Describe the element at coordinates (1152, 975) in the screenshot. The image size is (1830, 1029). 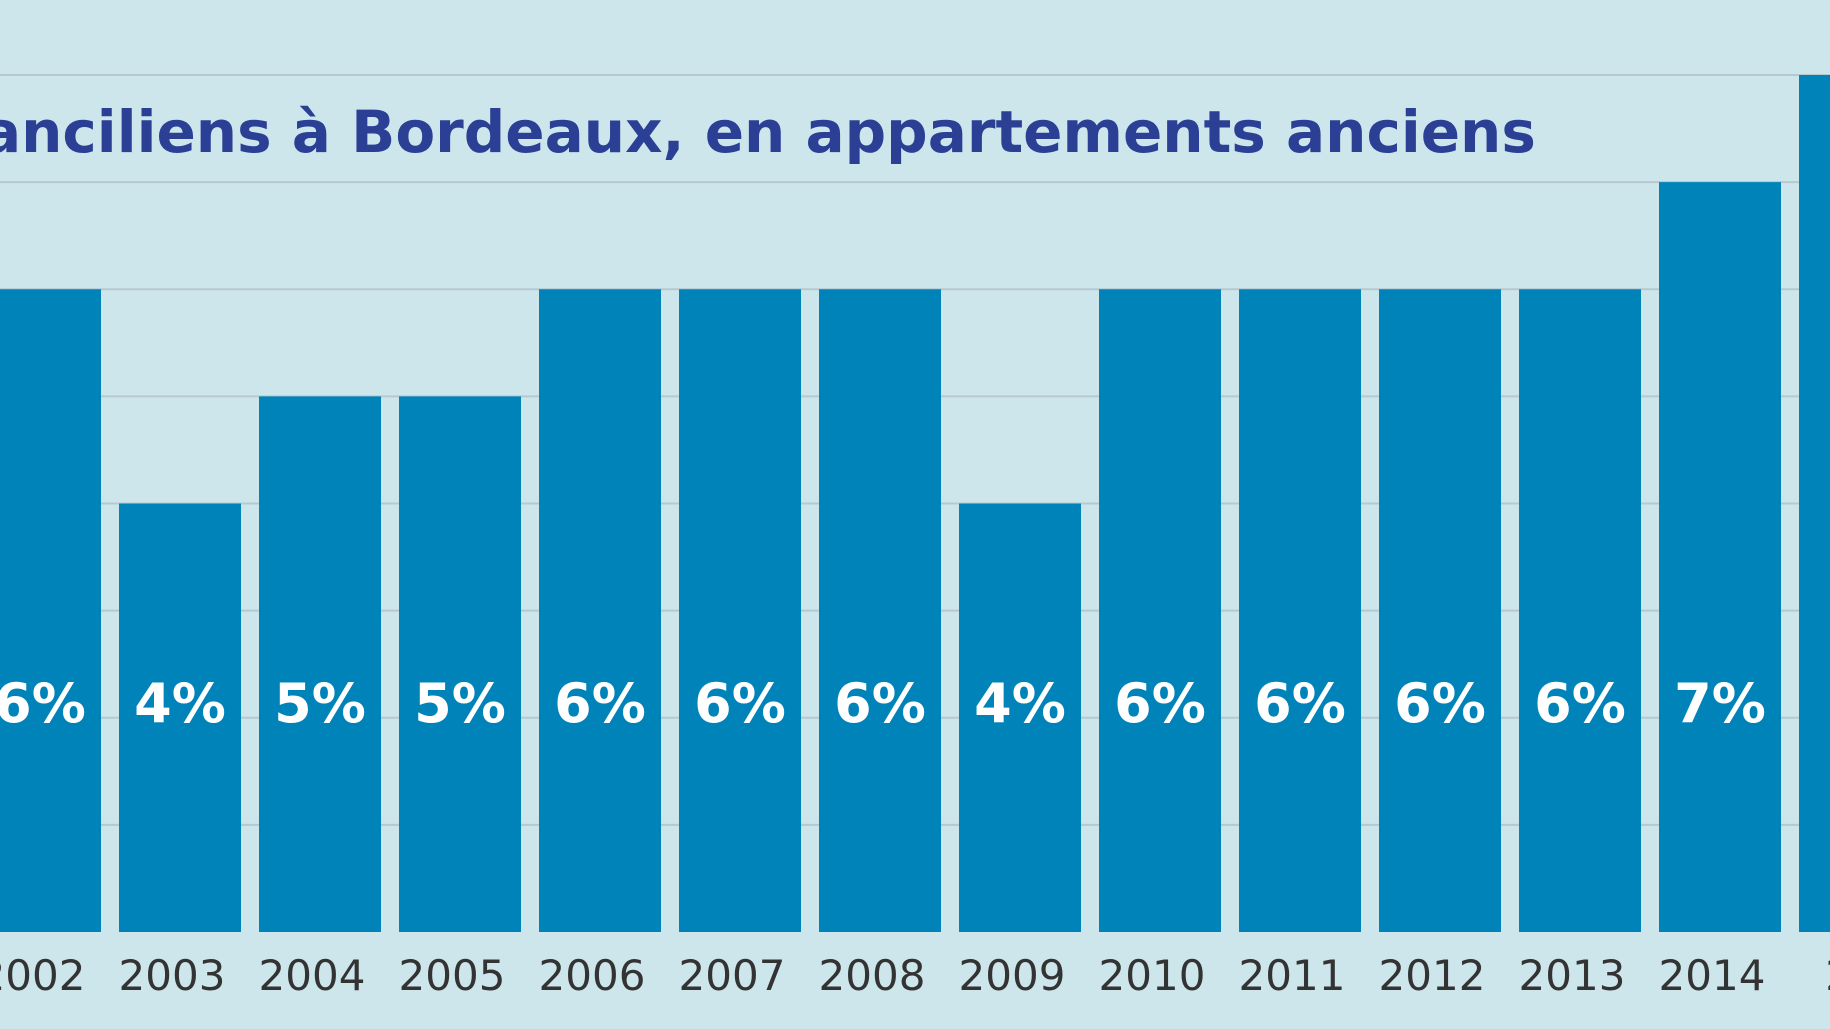
I see `x-tick-label: 2010` at that location.